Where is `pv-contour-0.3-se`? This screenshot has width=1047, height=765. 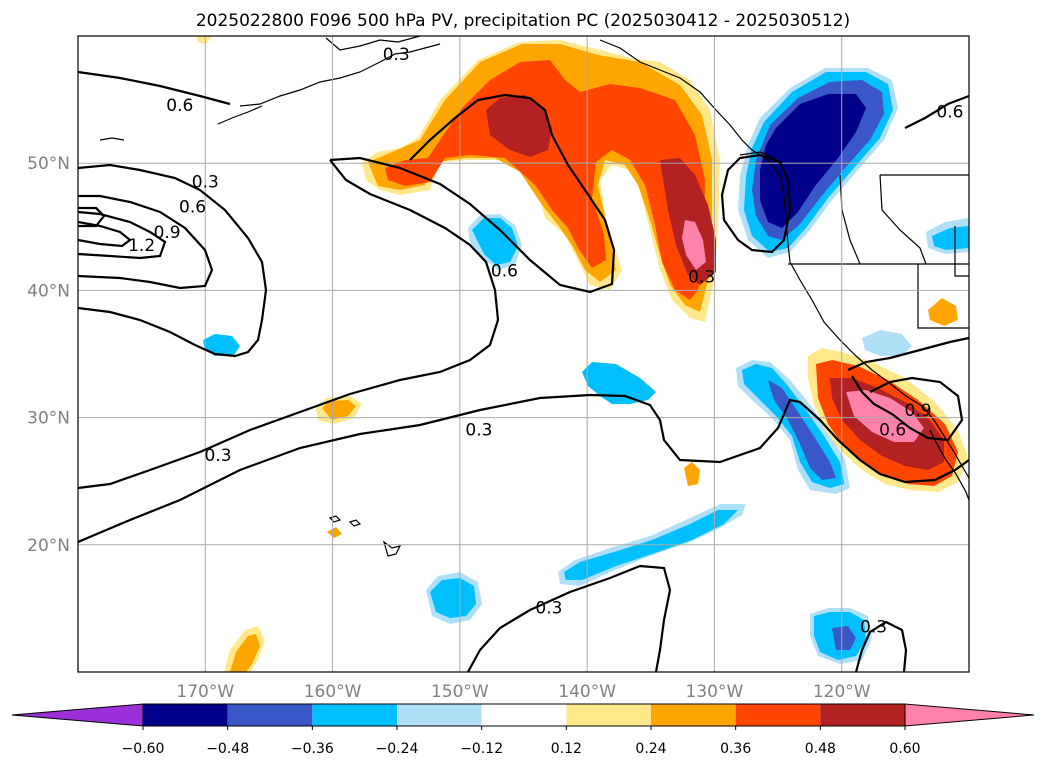 pv-contour-0.3-se is located at coordinates (881, 646).